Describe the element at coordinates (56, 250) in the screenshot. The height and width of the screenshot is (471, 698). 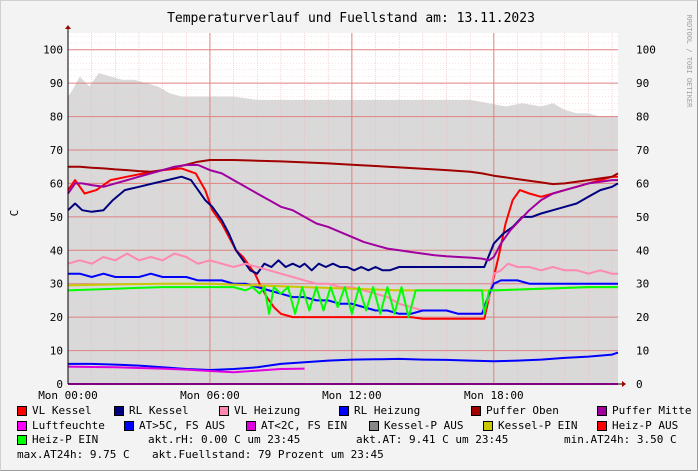
I see `y-tick-label-left: 40` at that location.